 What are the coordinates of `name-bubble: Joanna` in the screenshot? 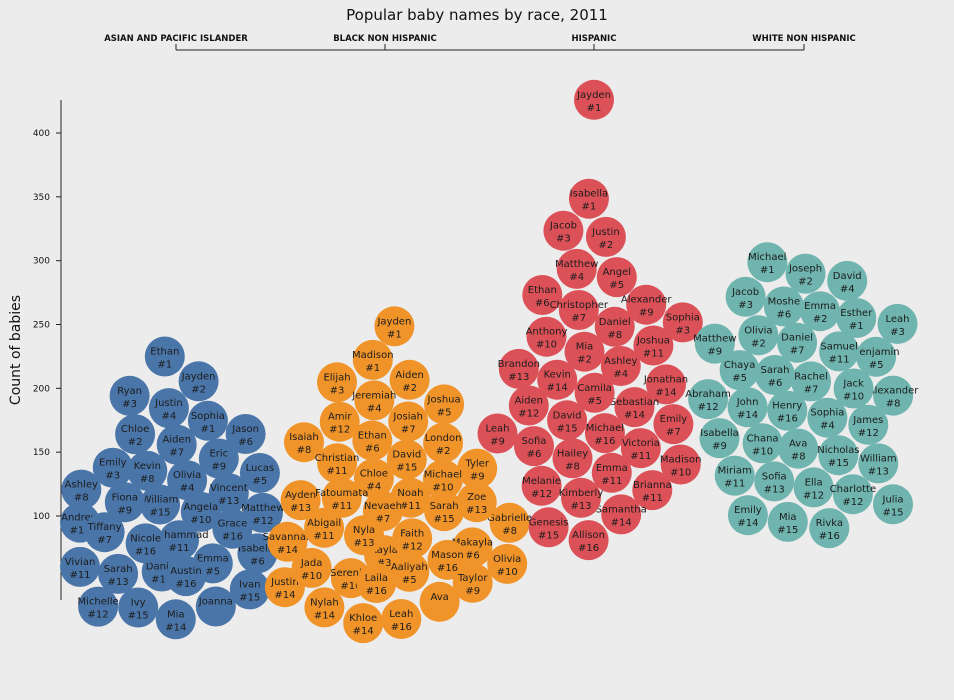 It's located at (215, 606).